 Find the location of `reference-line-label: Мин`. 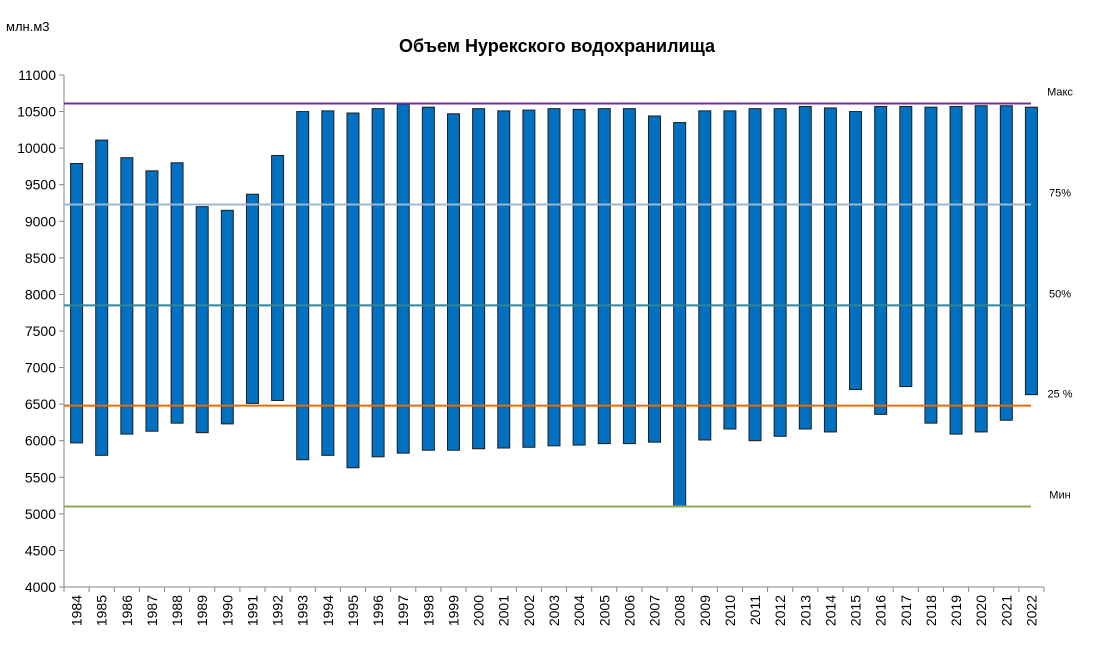

reference-line-label: Мин is located at coordinates (1059, 496).